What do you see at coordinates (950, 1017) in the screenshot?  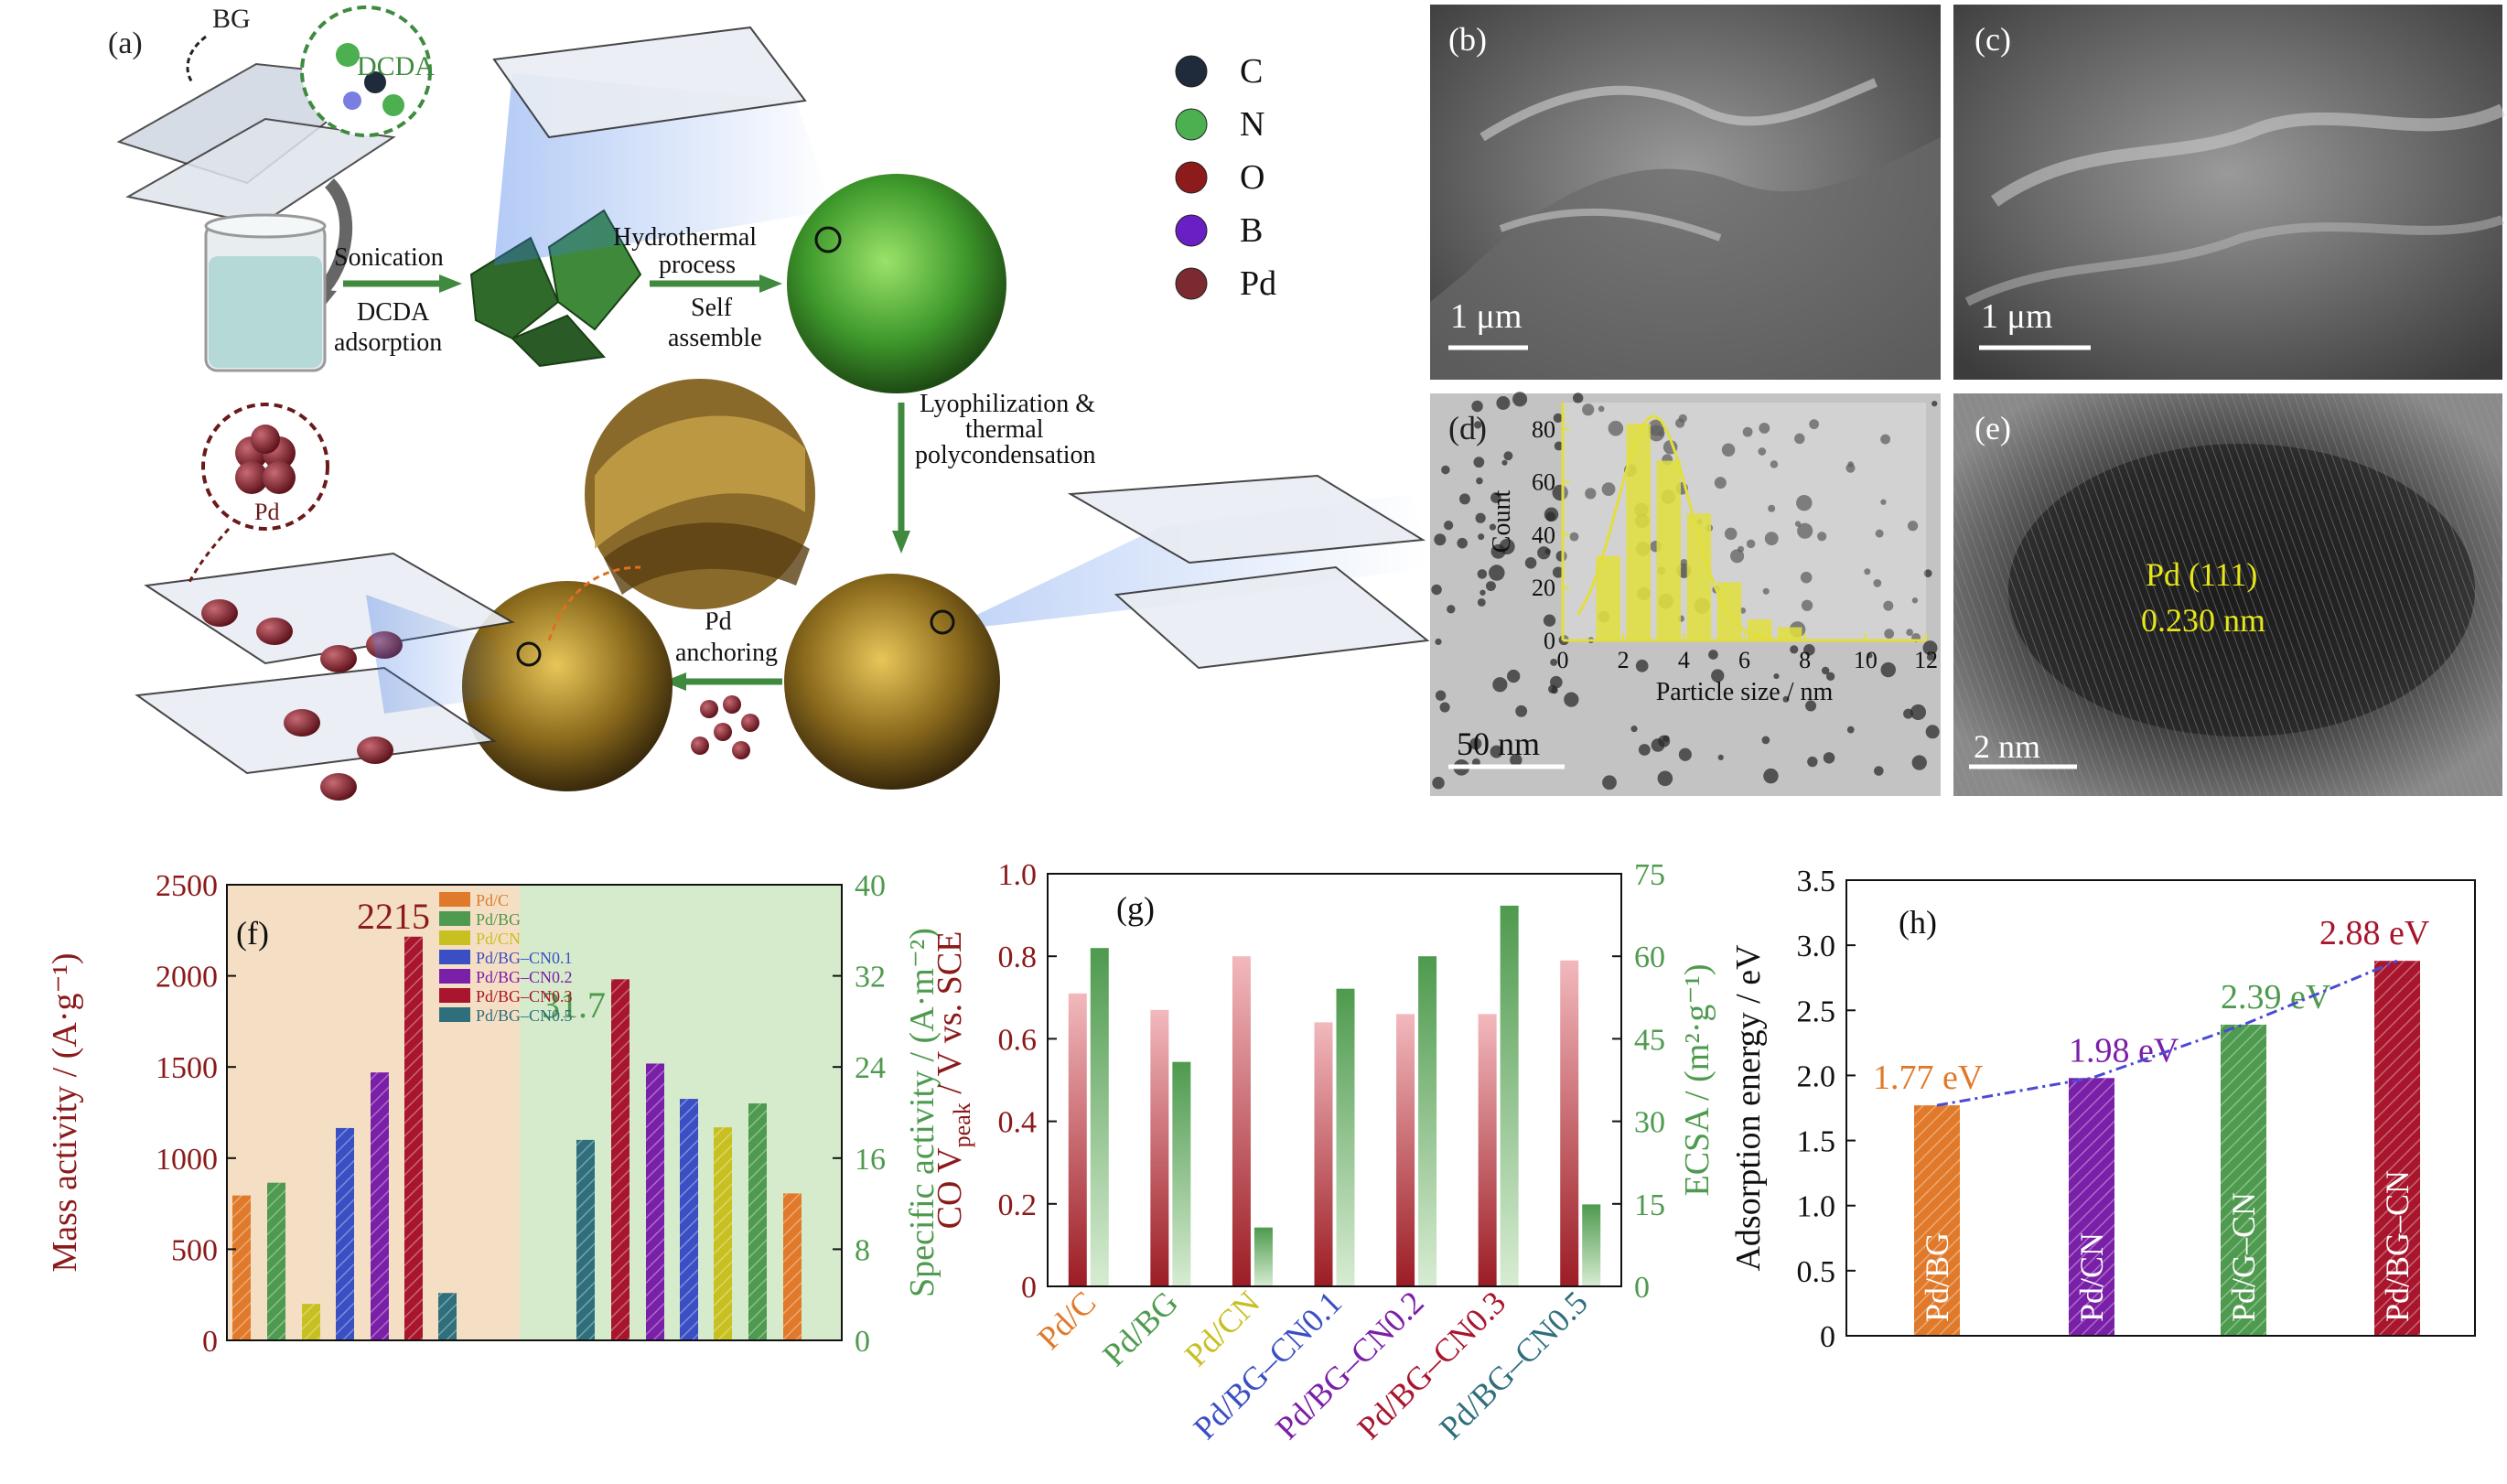 I see `left-axis-label-tail: / V vs. SCE` at bounding box center [950, 1017].